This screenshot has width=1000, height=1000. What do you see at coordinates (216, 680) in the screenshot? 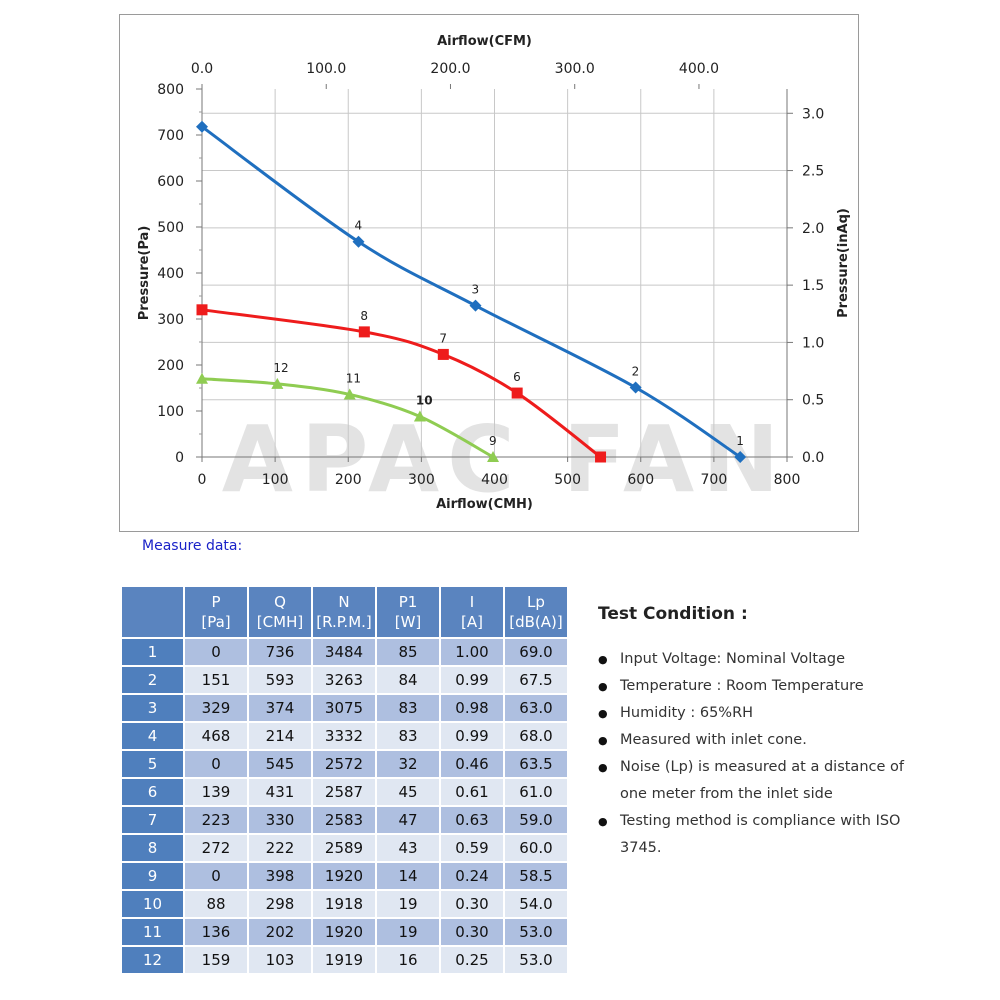
I see `table-cell: 151` at bounding box center [216, 680].